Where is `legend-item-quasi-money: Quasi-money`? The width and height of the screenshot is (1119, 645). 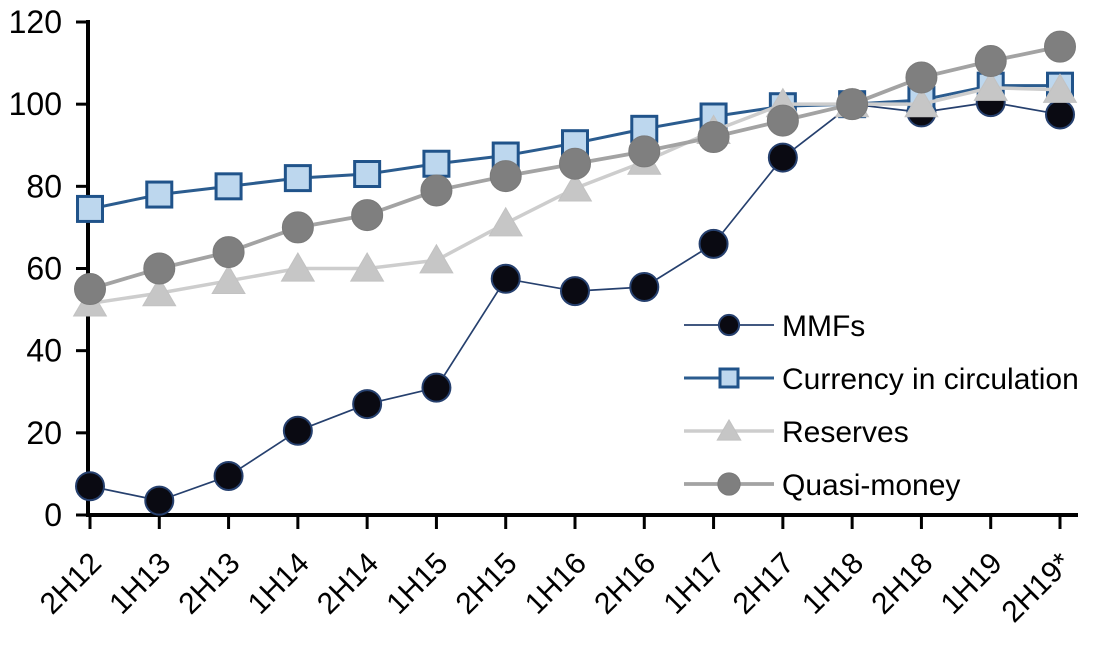
legend-item-quasi-money: Quasi-money is located at coordinates (822, 485).